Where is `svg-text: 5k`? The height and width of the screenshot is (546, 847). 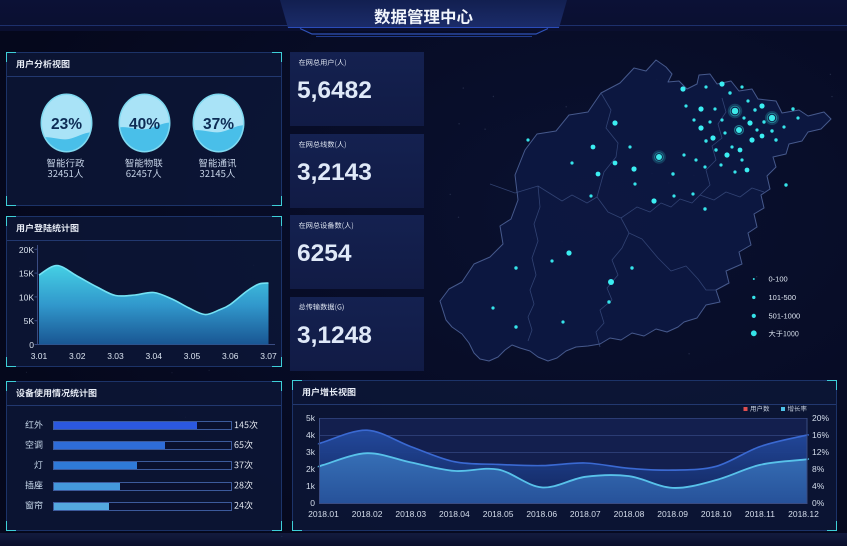 svg-text: 5k is located at coordinates (311, 418).